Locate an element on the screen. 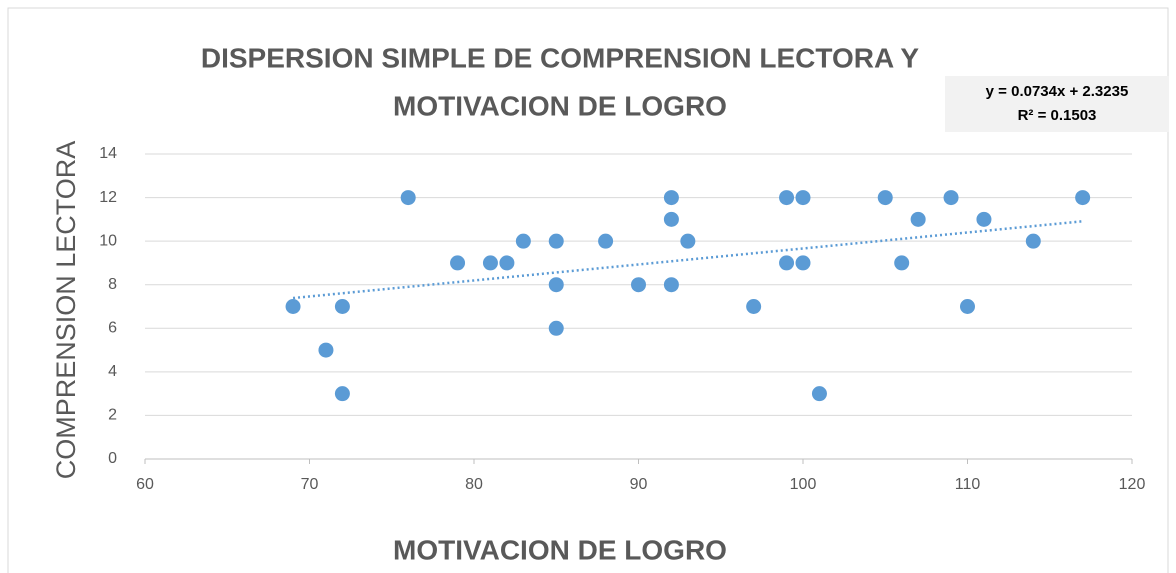  y-tick-label: 8 is located at coordinates (112, 284).